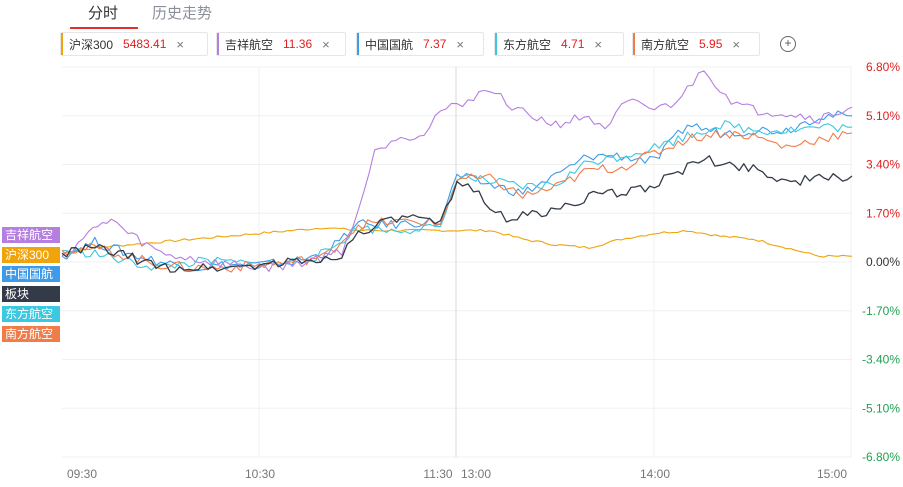 Image resolution: width=903 pixels, height=487 pixels. I want to click on tab-intraday: 分时, so click(103, 13).